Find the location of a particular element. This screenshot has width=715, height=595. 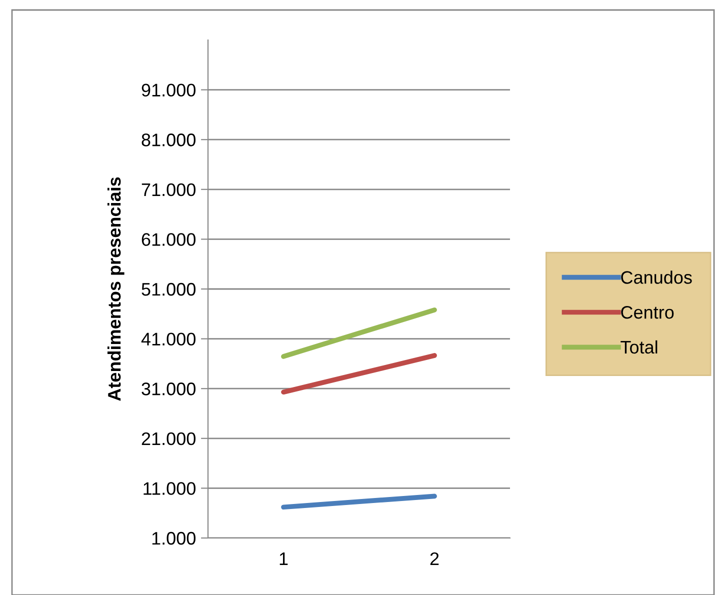

y-tick-label: 61.000 is located at coordinates (169, 239).